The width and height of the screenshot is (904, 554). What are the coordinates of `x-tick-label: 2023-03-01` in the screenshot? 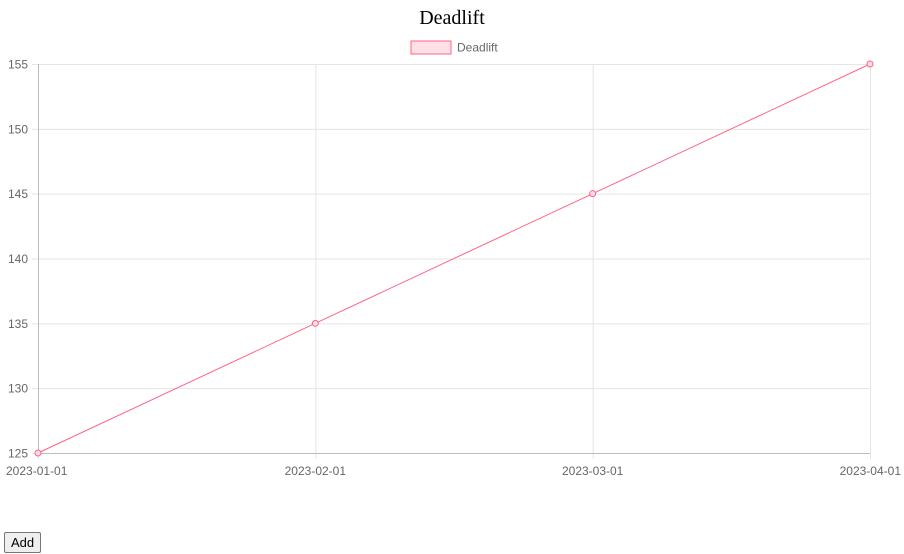 It's located at (593, 471).